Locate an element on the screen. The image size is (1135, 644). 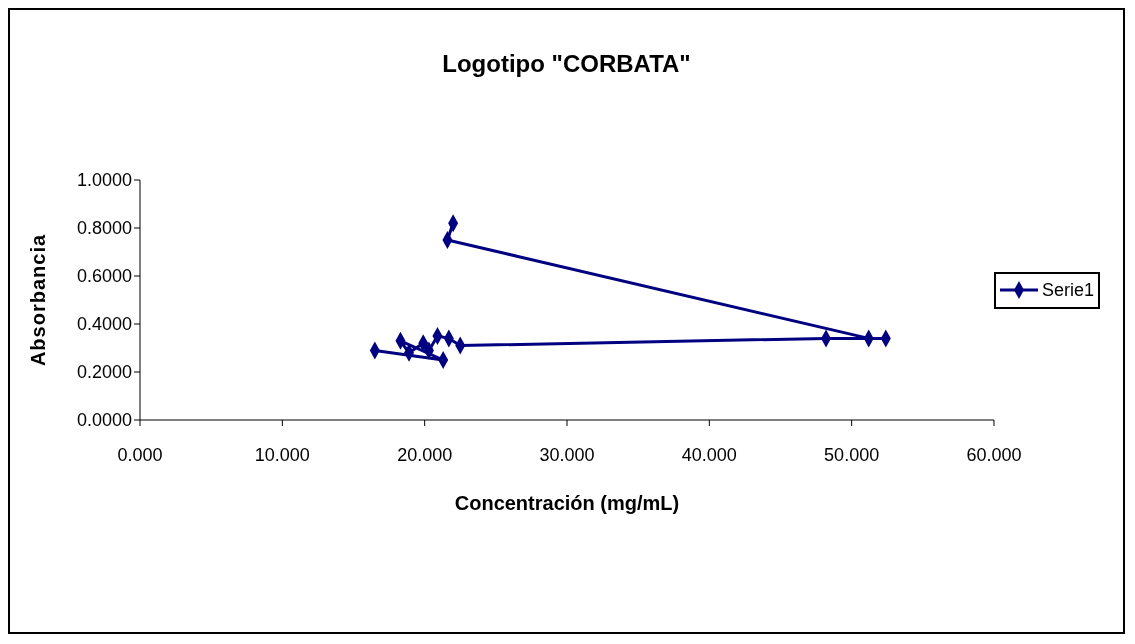
x-tick-label: 50.000 is located at coordinates (852, 454).